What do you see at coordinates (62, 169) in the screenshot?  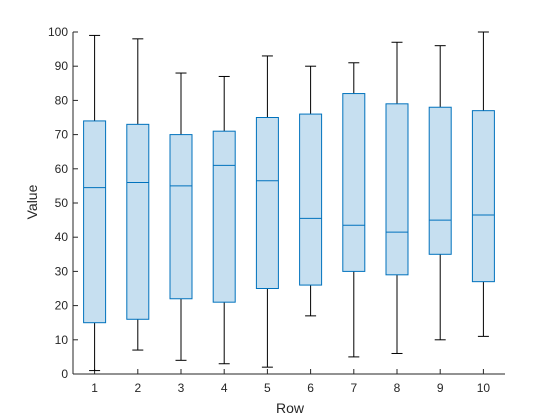 I see `y-tick-label: 60` at bounding box center [62, 169].